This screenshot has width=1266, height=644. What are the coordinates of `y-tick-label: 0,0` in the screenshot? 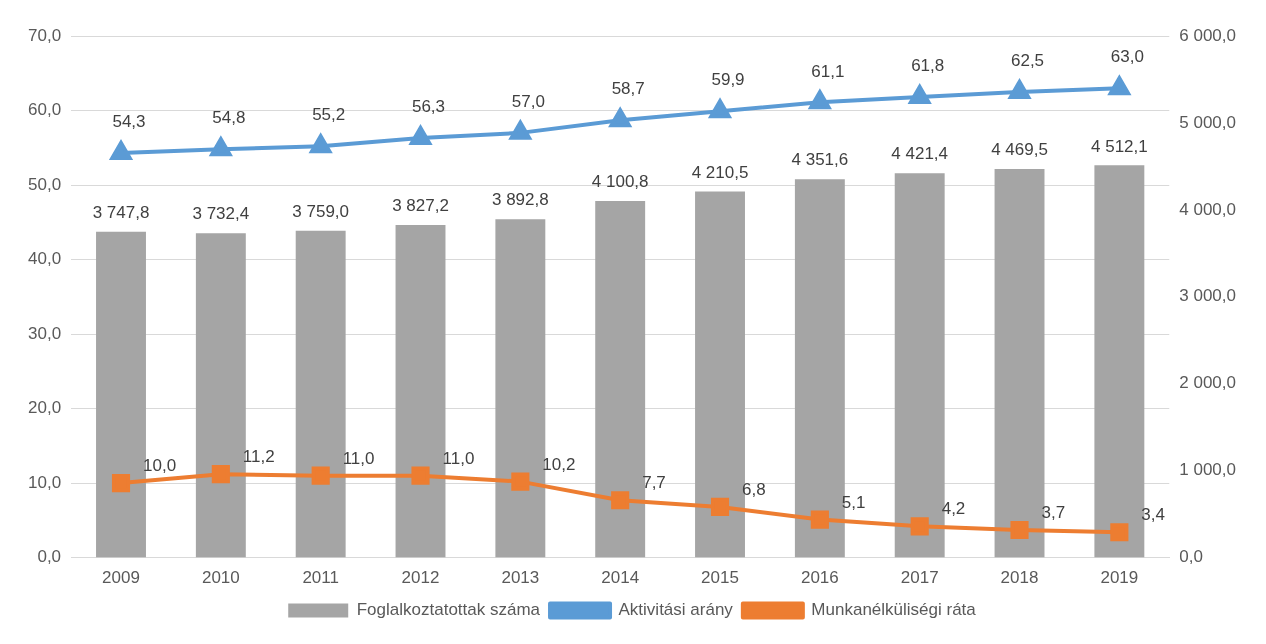 It's located at (49, 557).